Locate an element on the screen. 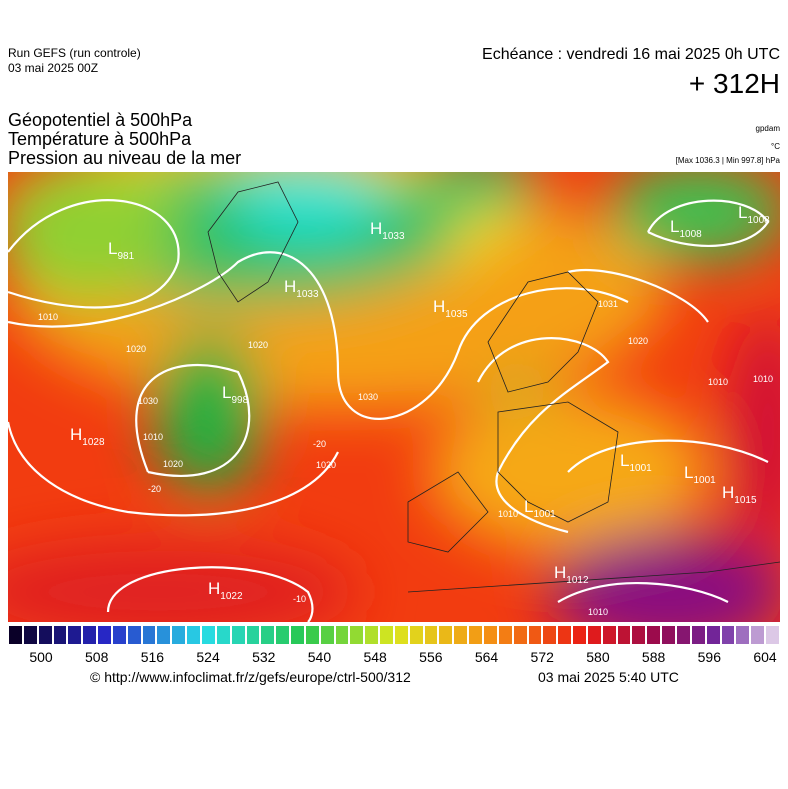  colorbar-tick-label: 556 is located at coordinates (431, 657).